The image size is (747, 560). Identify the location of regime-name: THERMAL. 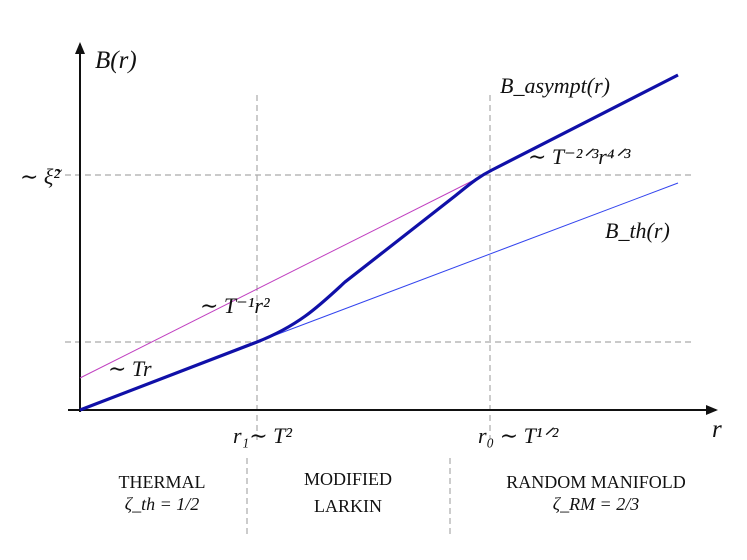
(162, 482).